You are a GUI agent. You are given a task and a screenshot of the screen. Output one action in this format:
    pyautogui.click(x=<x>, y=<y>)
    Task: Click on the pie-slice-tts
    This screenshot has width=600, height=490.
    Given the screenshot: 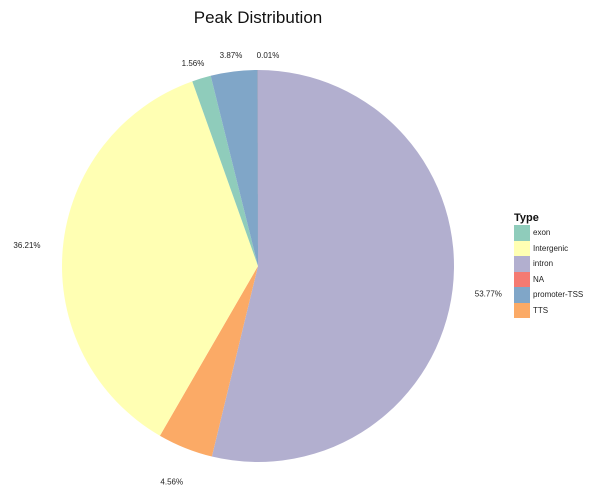 What is the action you would take?
    pyautogui.click(x=208, y=361)
    